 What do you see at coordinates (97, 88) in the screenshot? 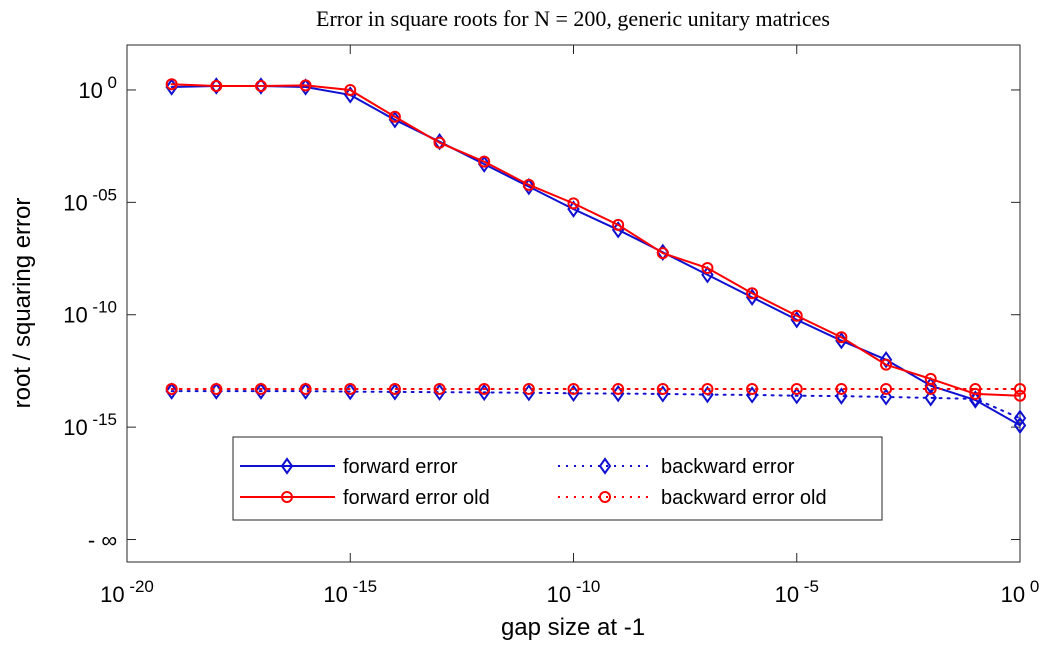
I see `y-tick-label: 10 0` at bounding box center [97, 88].